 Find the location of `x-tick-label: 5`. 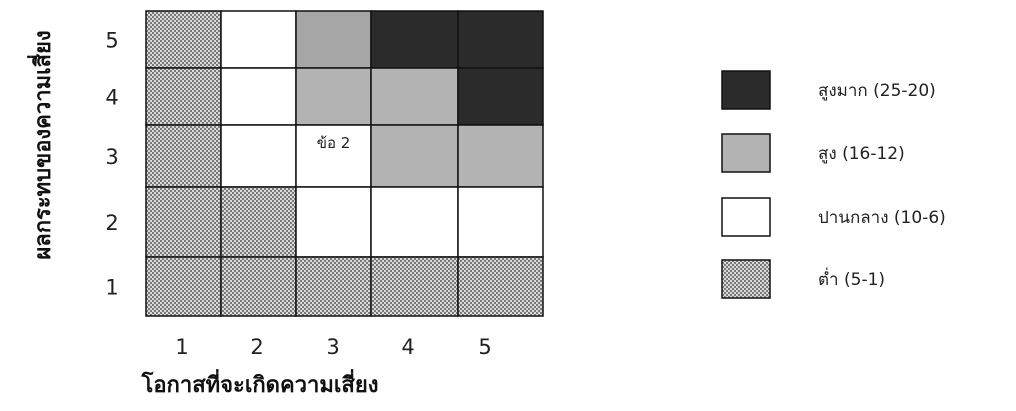

x-tick-label: 5 is located at coordinates (484, 347).